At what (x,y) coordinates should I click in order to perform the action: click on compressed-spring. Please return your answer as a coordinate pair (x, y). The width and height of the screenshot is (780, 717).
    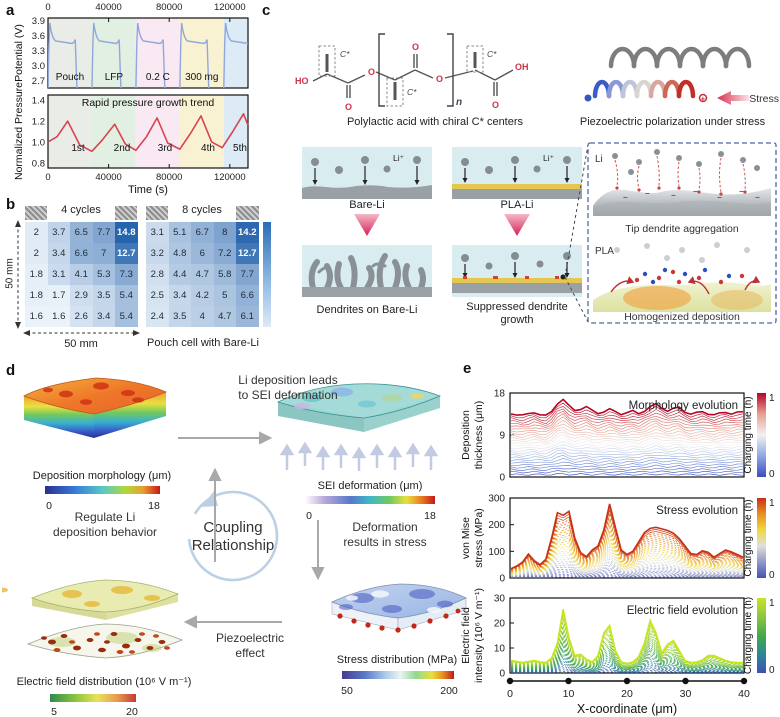
    Looking at the image, I should click on (644, 89).